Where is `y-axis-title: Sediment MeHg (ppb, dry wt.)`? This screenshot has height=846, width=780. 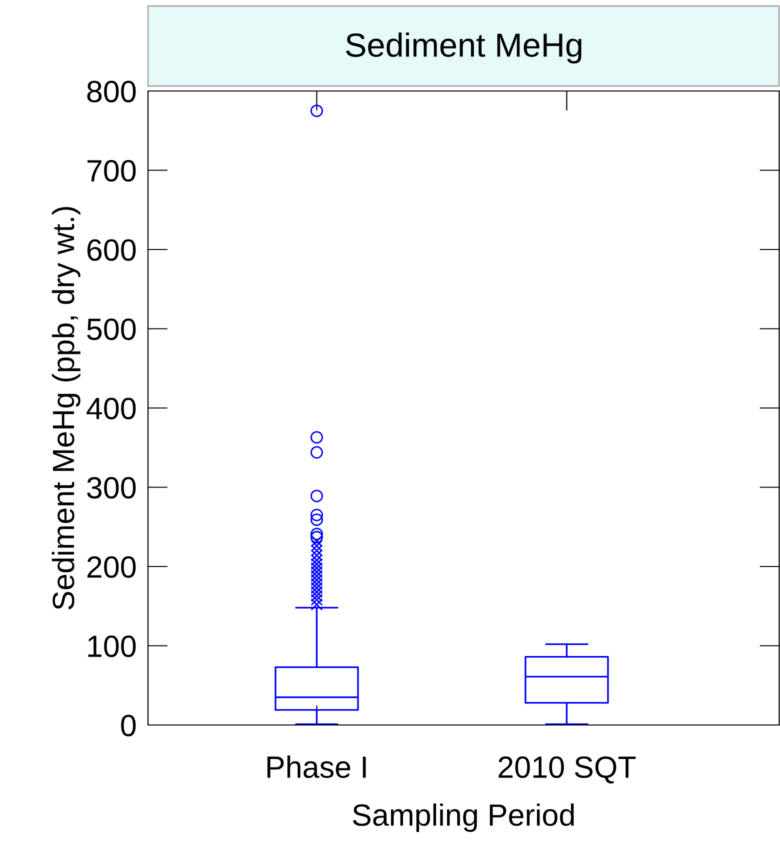 y-axis-title: Sediment MeHg (ppb, dry wt.) is located at coordinates (66, 408).